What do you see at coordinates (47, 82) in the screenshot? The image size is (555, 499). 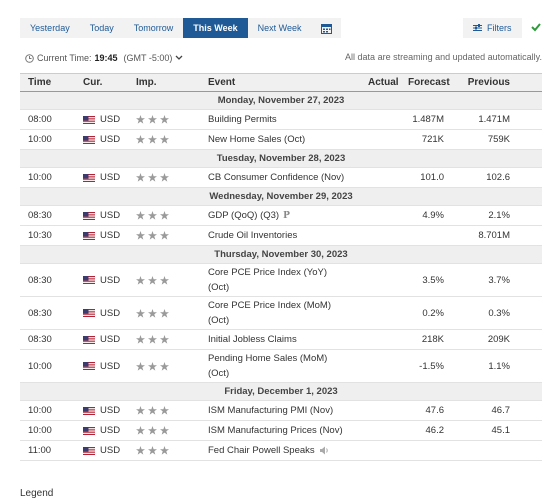 I see `column-header: Time` at bounding box center [47, 82].